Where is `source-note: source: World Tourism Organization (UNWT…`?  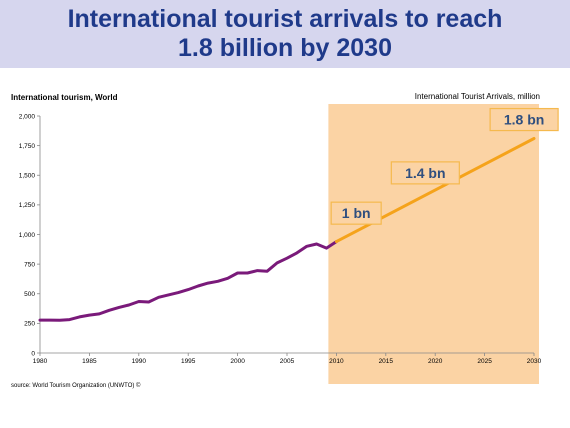
source-note: source: World Tourism Organization (UNWT… is located at coordinates (75, 386).